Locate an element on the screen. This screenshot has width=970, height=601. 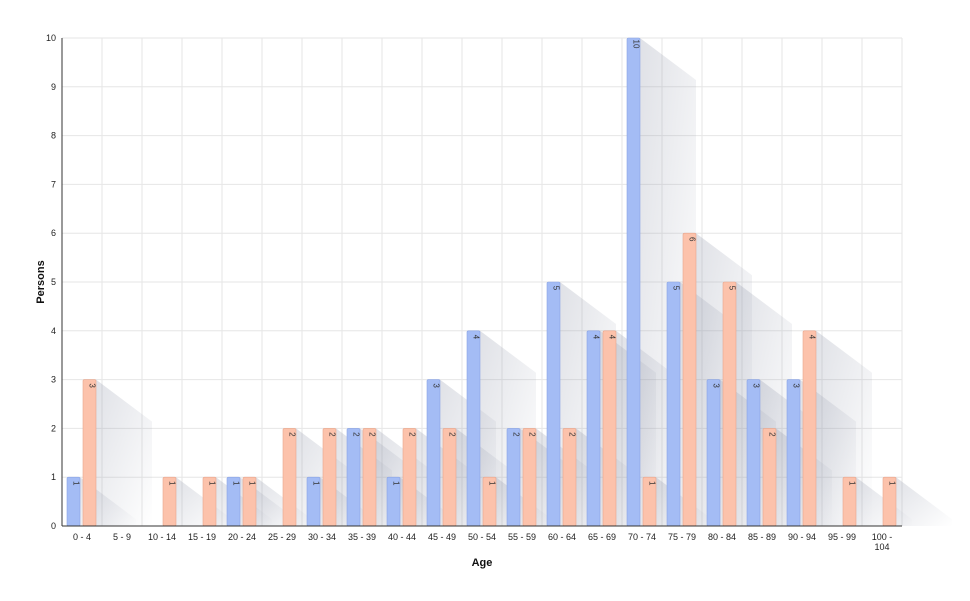
bar-value-label: 6 is located at coordinates (692, 239).